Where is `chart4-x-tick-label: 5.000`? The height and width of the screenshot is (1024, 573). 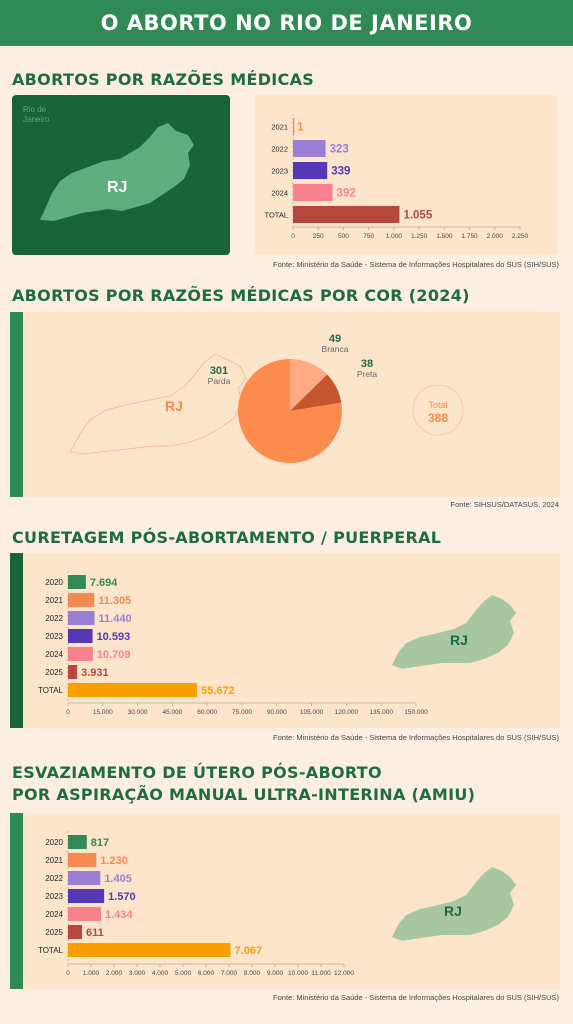
chart4-x-tick-label: 5.000 is located at coordinates (183, 973).